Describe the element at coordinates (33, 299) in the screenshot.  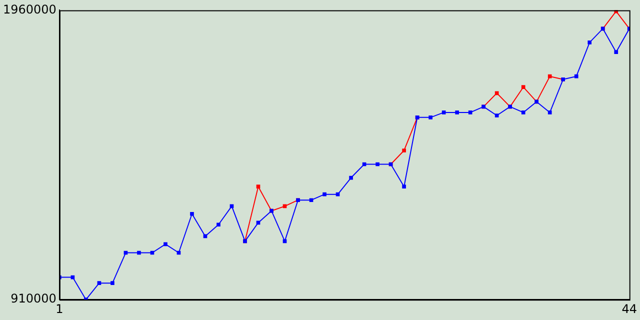
I see `y-tick-label: 910000` at that location.